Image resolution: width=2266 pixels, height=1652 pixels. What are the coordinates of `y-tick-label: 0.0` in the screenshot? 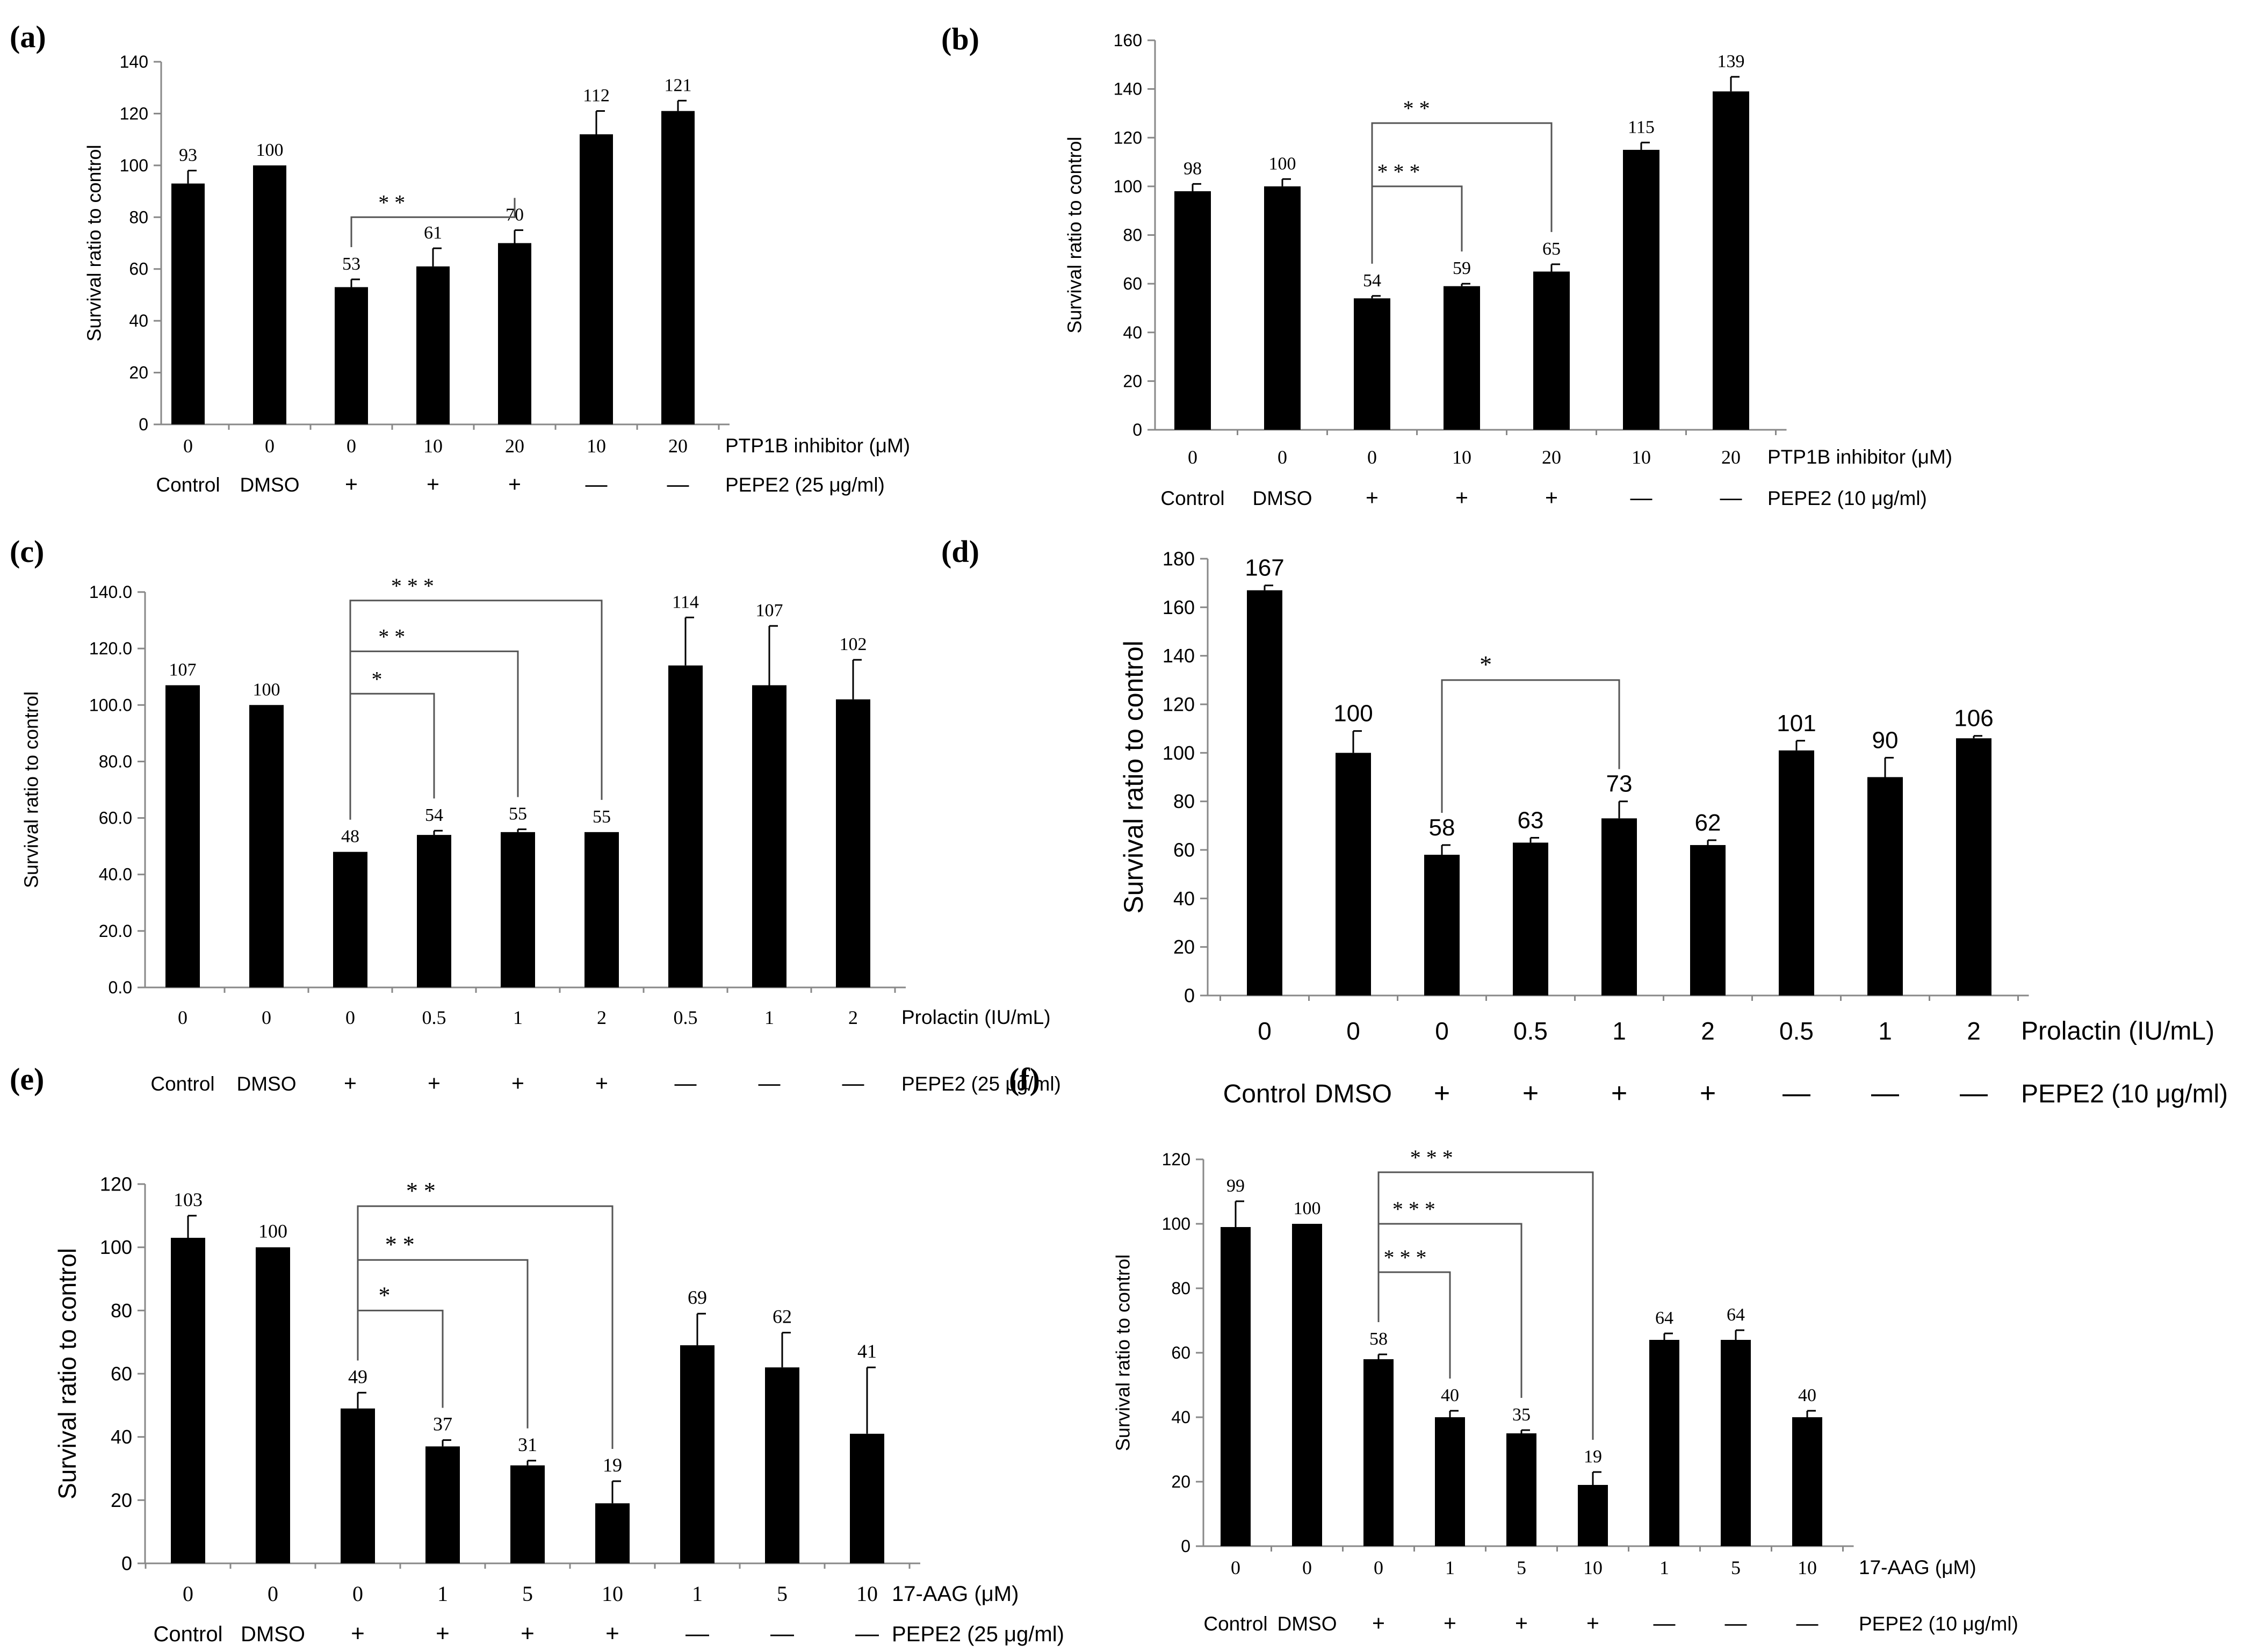 It's located at (121, 988).